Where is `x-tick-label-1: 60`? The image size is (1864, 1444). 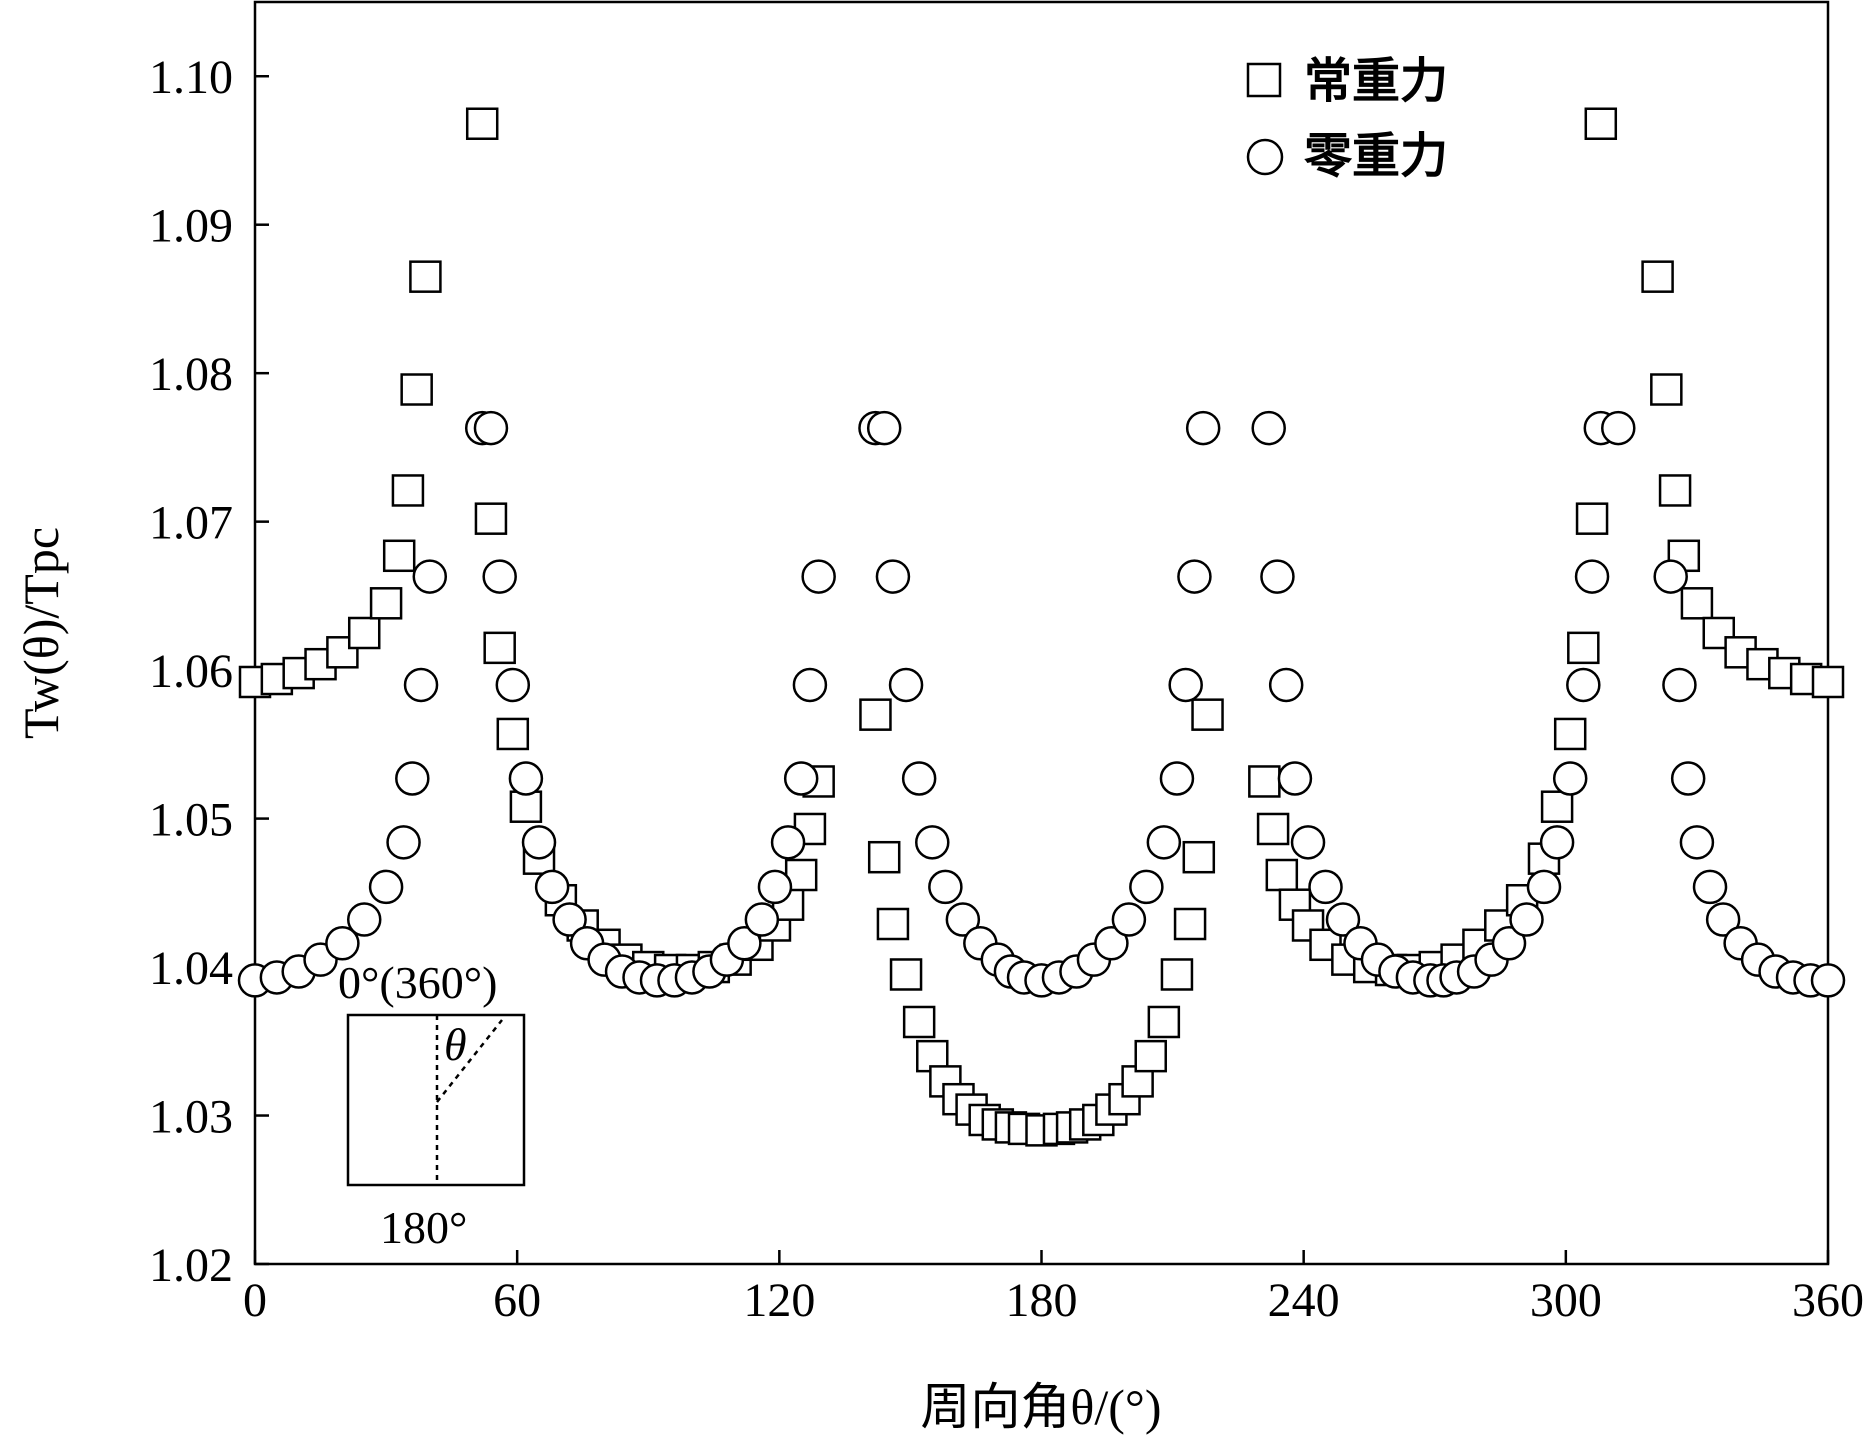 x-tick-label-1: 60 is located at coordinates (517, 1300).